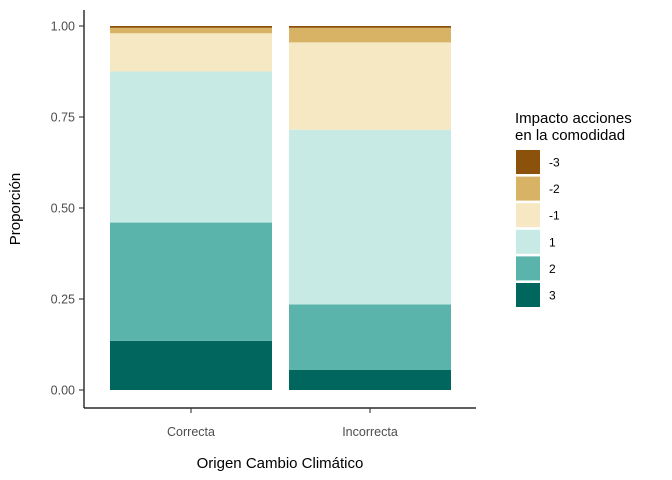 The height and width of the screenshot is (480, 672). I want to click on y-tick-label: 0.00, so click(63, 391).